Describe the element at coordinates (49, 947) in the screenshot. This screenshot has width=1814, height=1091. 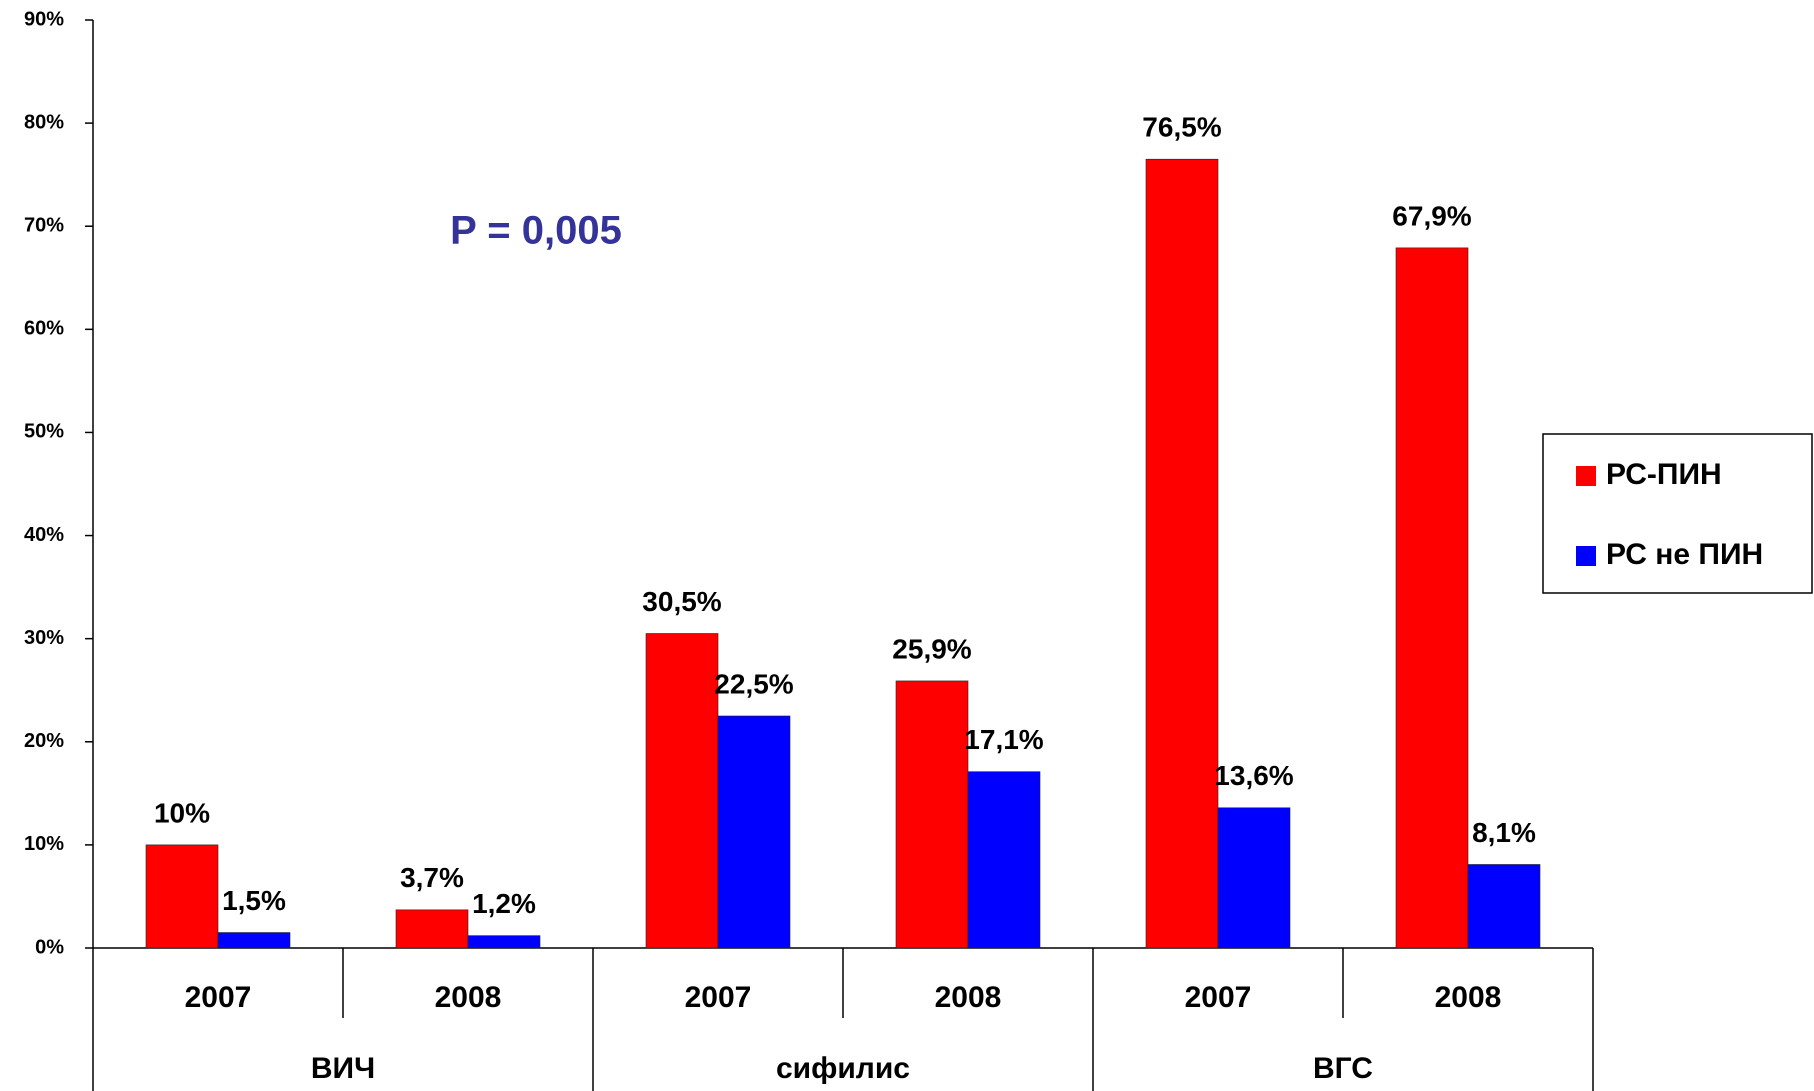
I see `y-tick-label: 0%` at that location.